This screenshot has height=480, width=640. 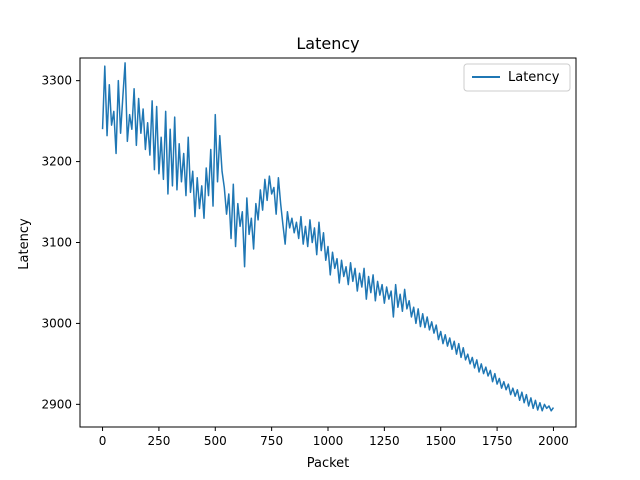 I want to click on y-tick-label: 3200, so click(x=56, y=162).